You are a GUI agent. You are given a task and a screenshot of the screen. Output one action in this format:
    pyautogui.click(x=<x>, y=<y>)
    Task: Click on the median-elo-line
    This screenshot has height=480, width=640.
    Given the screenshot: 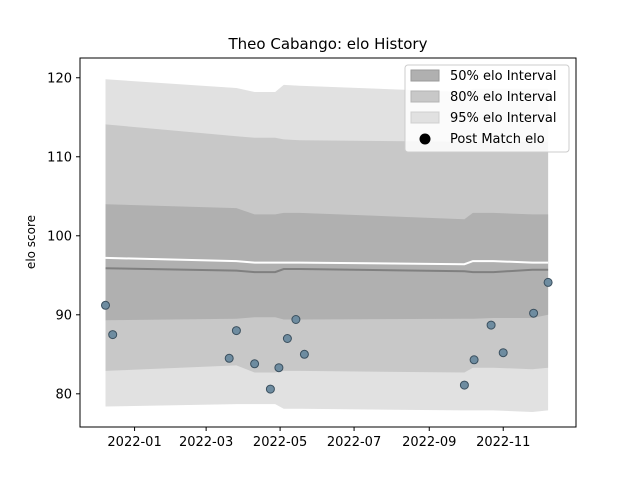 What is the action you would take?
    pyautogui.click(x=327, y=270)
    